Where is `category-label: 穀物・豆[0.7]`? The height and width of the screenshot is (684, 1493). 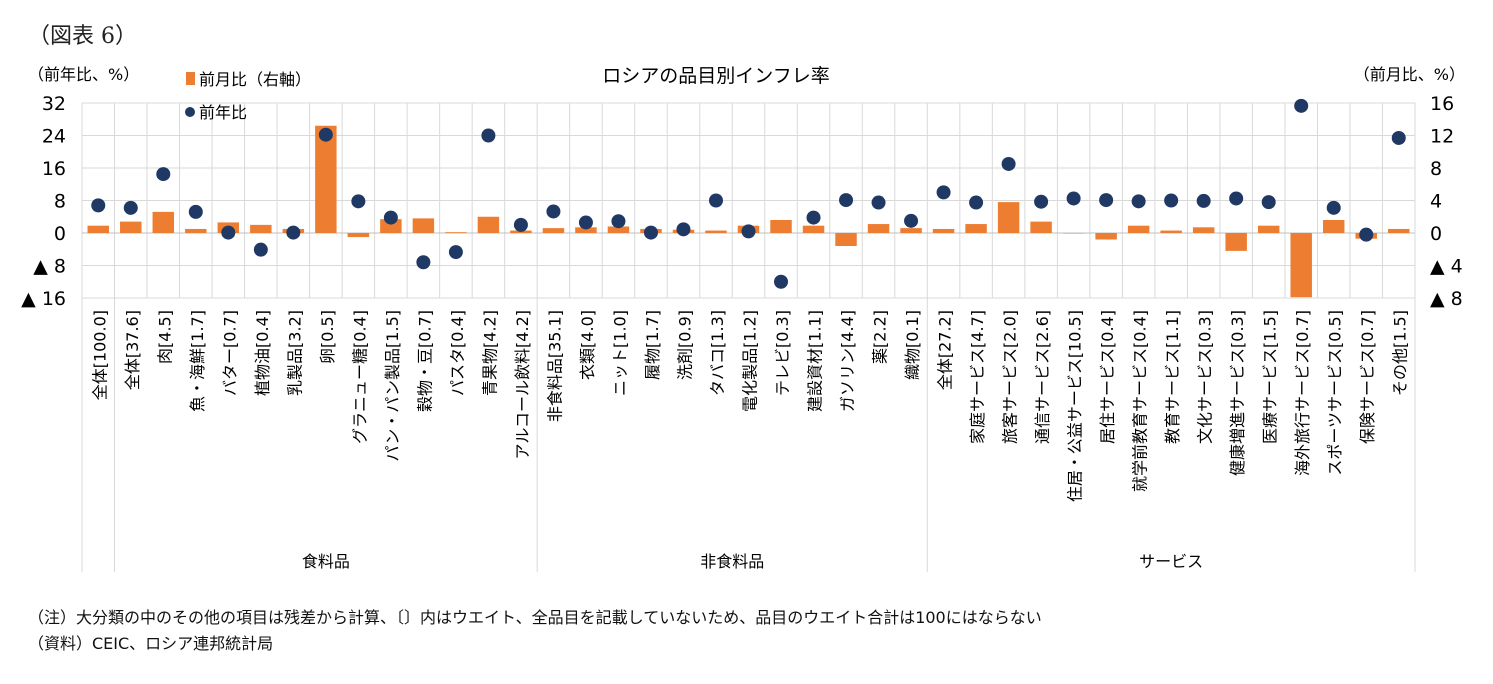
category-label: 穀物・豆[0.7] is located at coordinates (424, 361).